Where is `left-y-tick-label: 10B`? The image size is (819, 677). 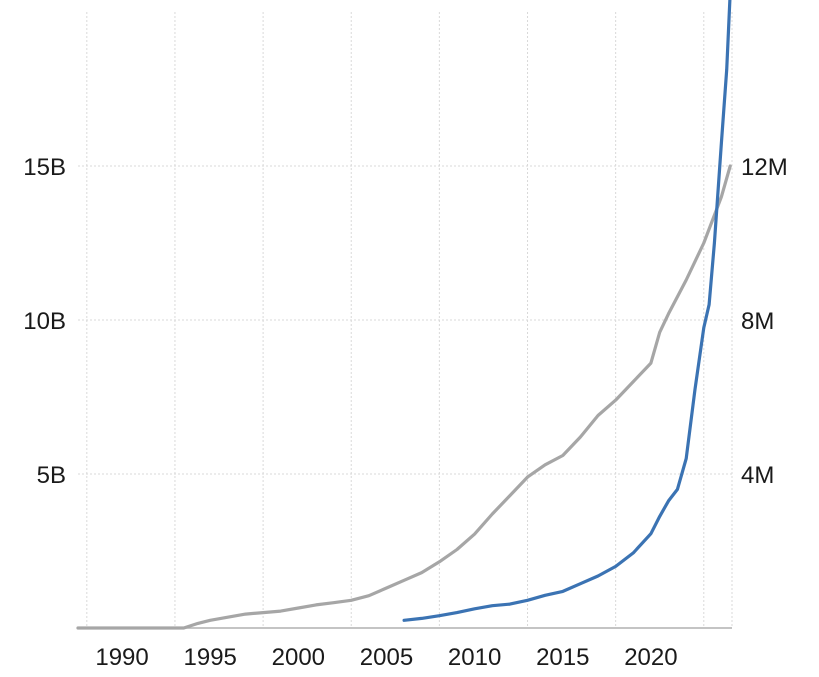
left-y-tick-label: 10B is located at coordinates (44, 321).